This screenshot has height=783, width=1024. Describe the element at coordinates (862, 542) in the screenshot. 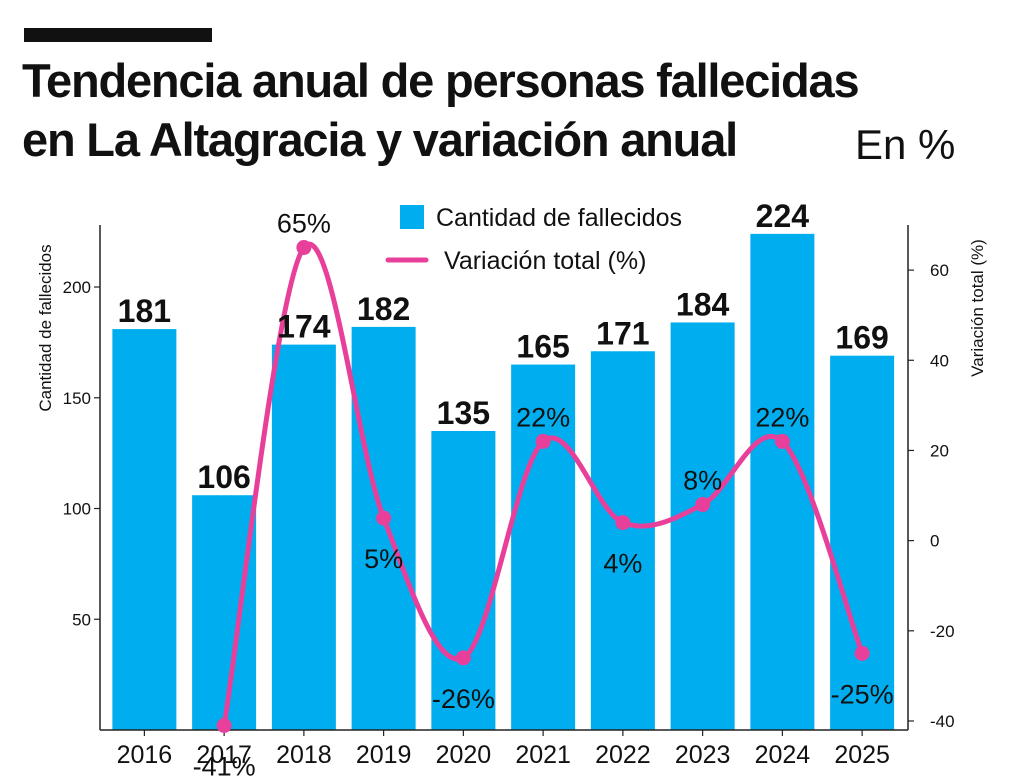

I see `bar-2025` at that location.